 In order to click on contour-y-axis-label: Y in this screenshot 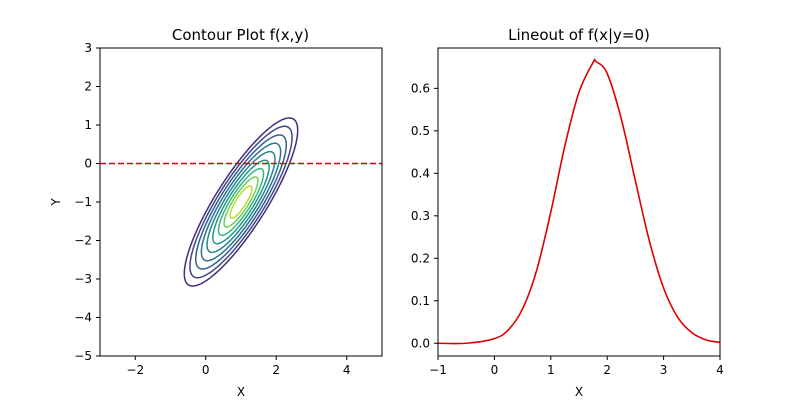, I will do `click(56, 202)`.